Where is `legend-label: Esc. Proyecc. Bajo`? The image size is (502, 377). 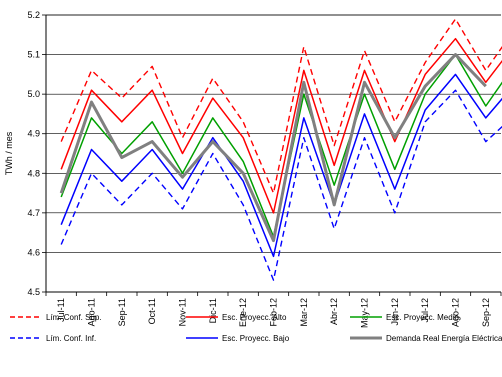 legend-label: Esc. Proyecc. Bajo is located at coordinates (256, 338).